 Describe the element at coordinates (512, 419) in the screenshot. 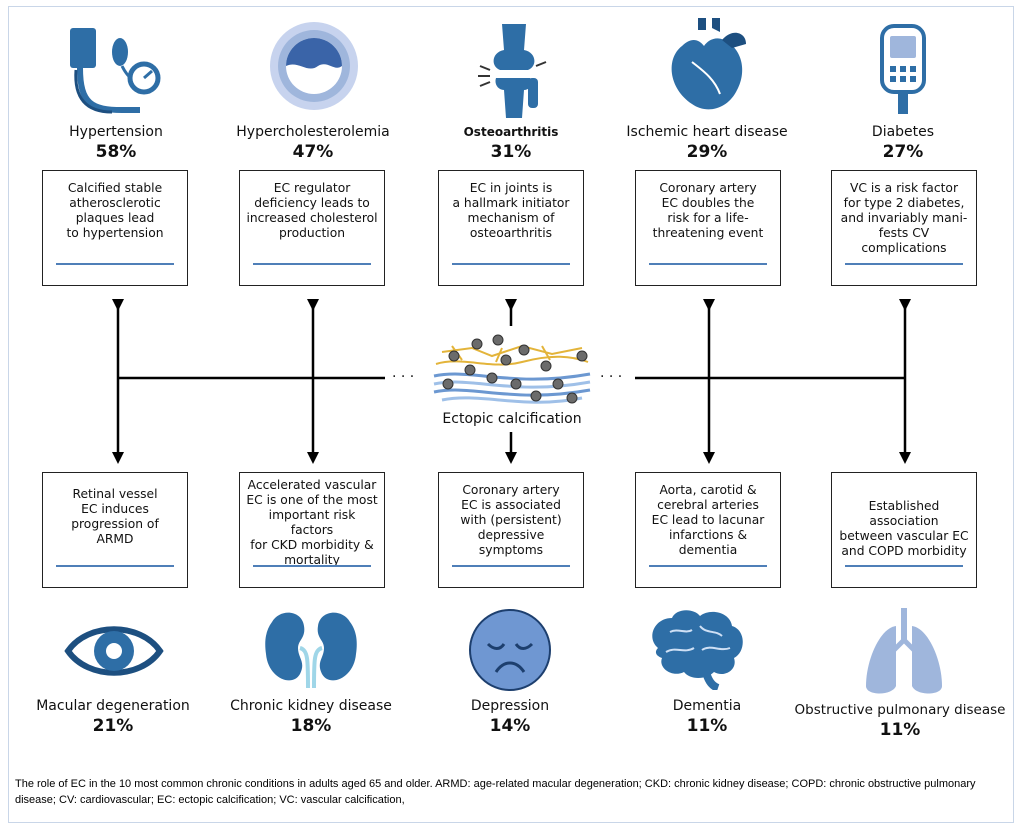

I see `ectopic-calcification-label: Ectopic calcification` at that location.